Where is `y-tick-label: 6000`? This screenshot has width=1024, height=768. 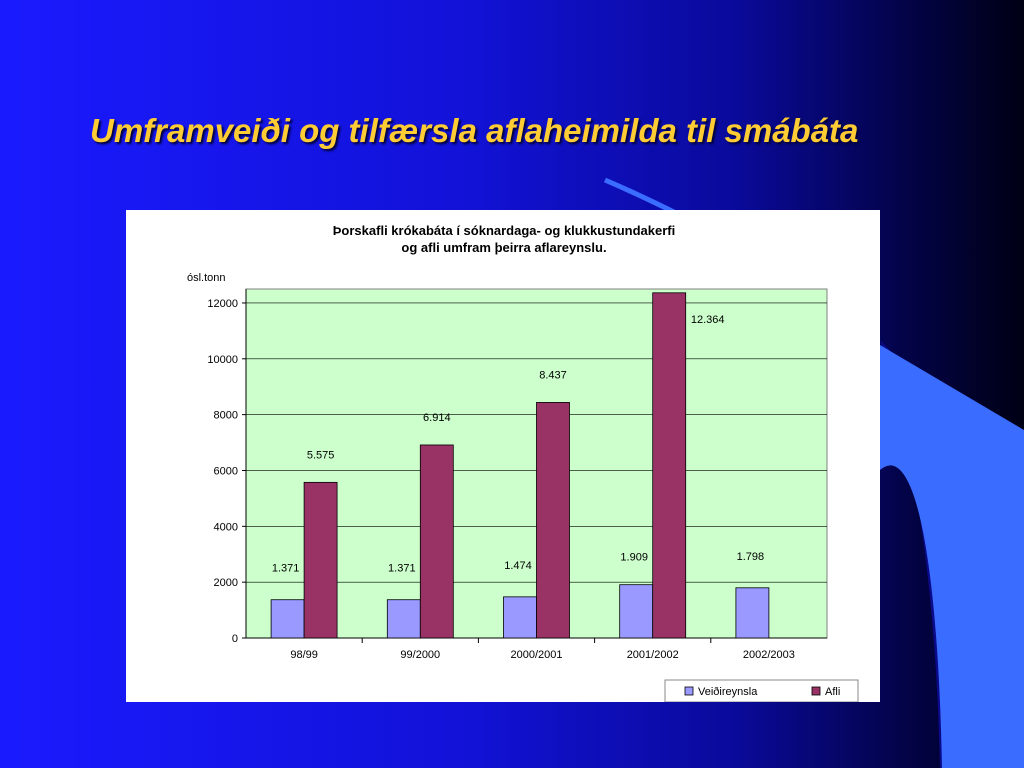 y-tick-label: 6000 is located at coordinates (226, 471).